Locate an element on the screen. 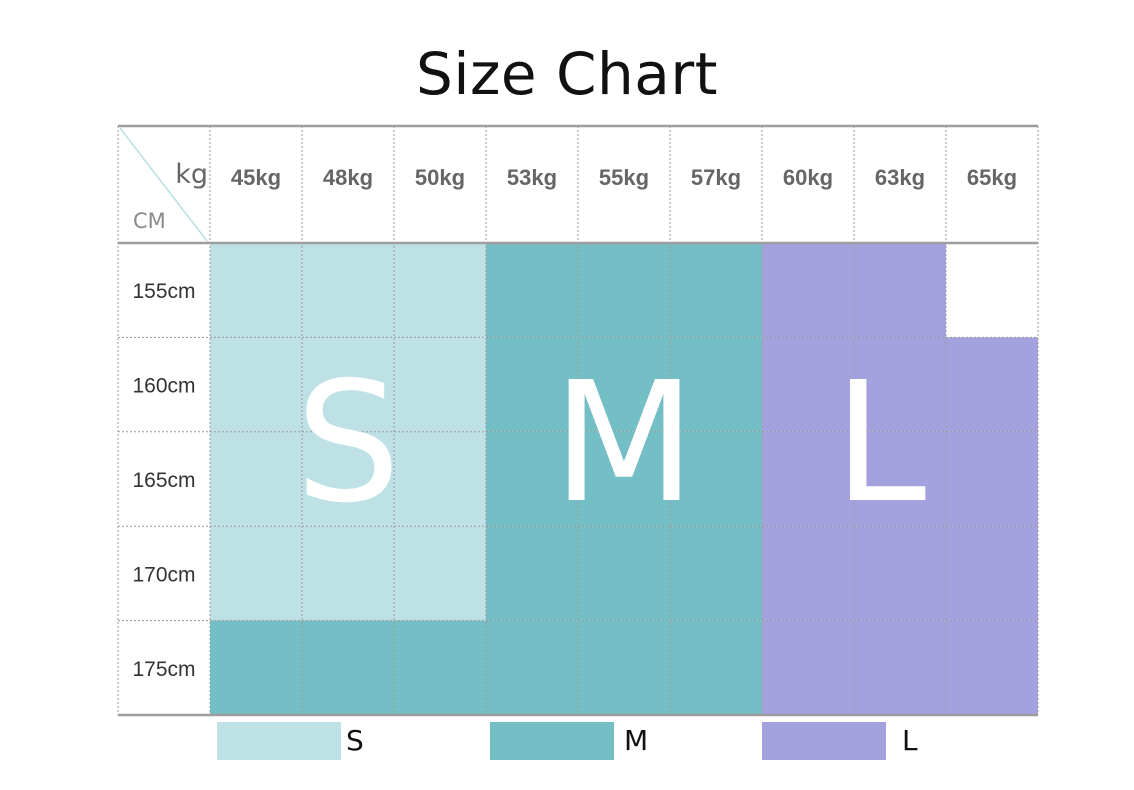 This screenshot has height=790, width=1134. column-header: 48kg is located at coordinates (348, 177).